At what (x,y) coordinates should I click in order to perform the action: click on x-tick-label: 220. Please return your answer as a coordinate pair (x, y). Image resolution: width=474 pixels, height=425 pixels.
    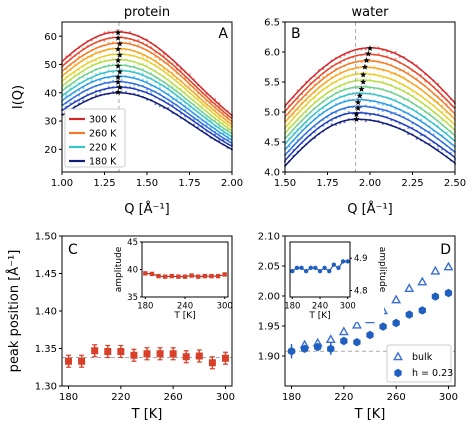
    Looking at the image, I should click on (343, 397).